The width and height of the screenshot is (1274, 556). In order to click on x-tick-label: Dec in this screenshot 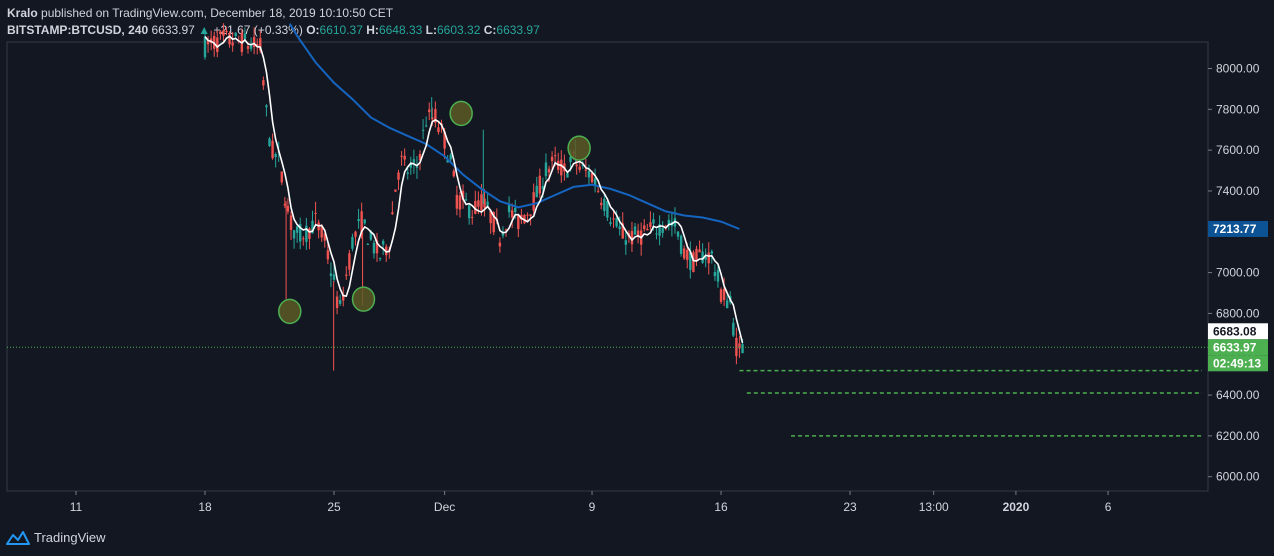, I will do `click(444, 507)`.